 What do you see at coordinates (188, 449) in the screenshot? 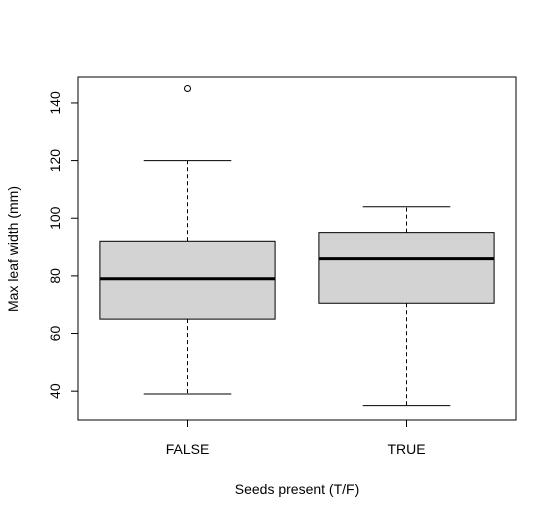
I see `x-tick-label-false: FALSE` at bounding box center [188, 449].